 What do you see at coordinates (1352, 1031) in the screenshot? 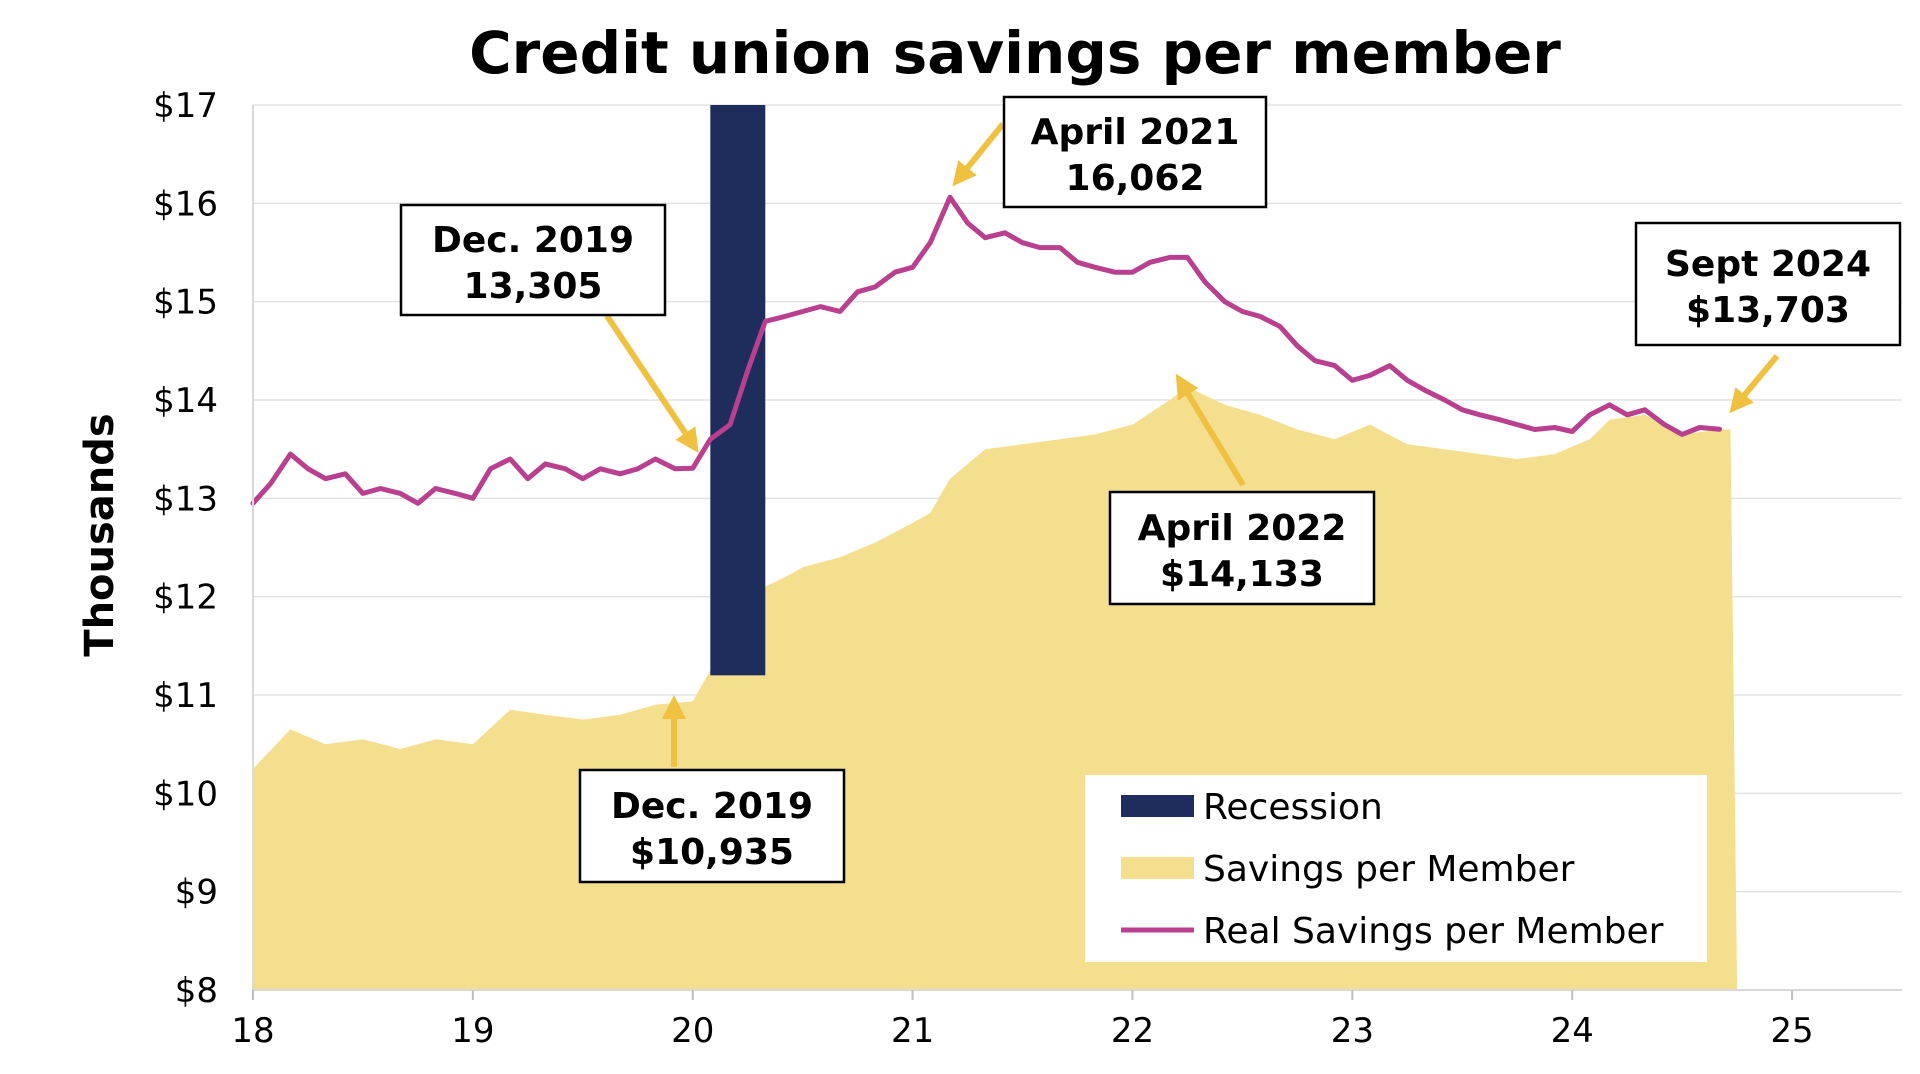
I see `x-tick-label: 23` at bounding box center [1352, 1031].